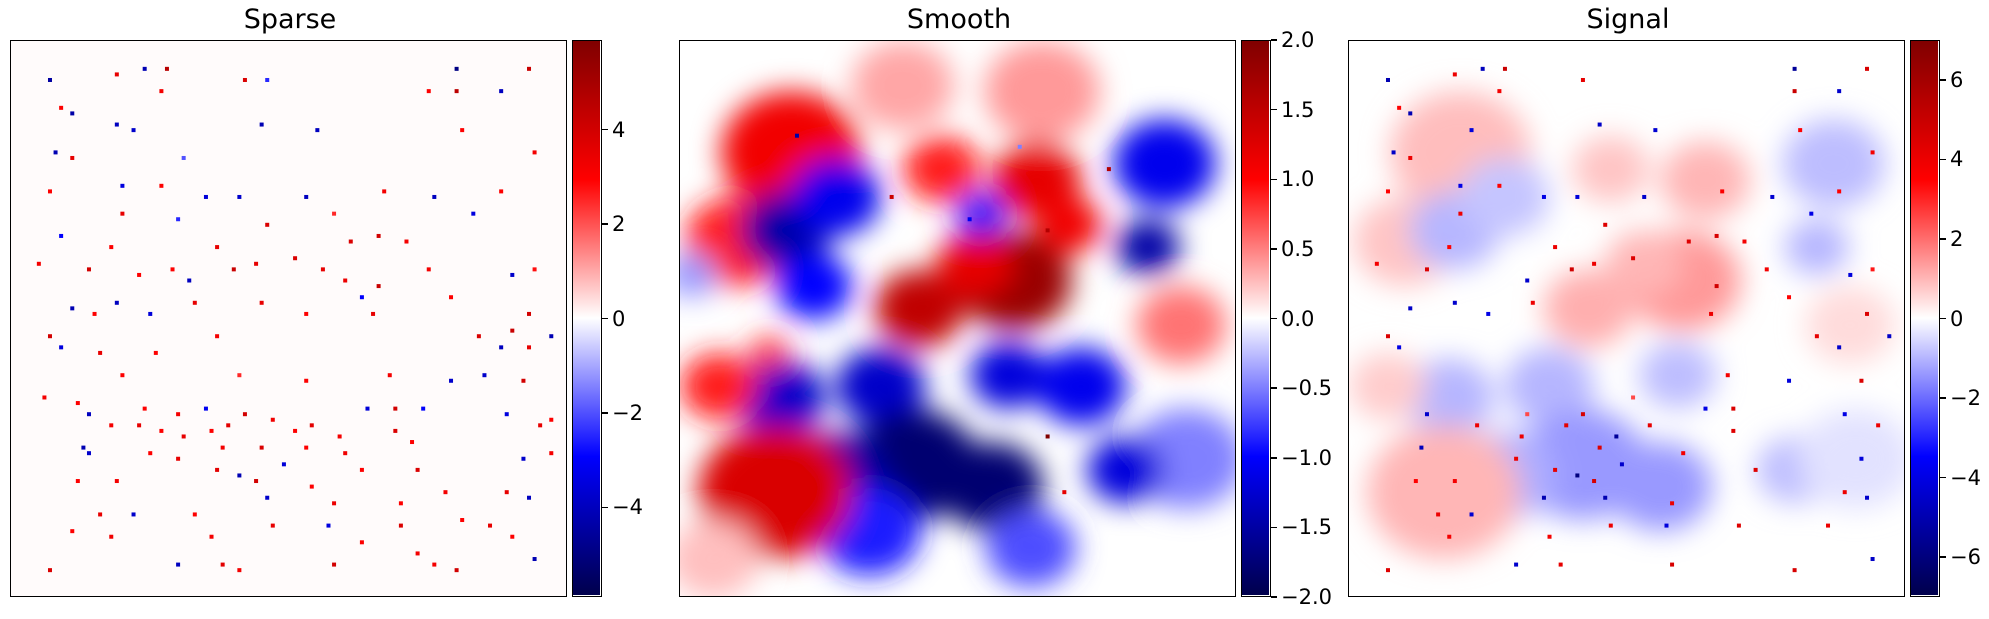 The width and height of the screenshot is (1989, 619). Describe the element at coordinates (1298, 109) in the screenshot. I see `colorbar-tick-label: 1.5` at that location.